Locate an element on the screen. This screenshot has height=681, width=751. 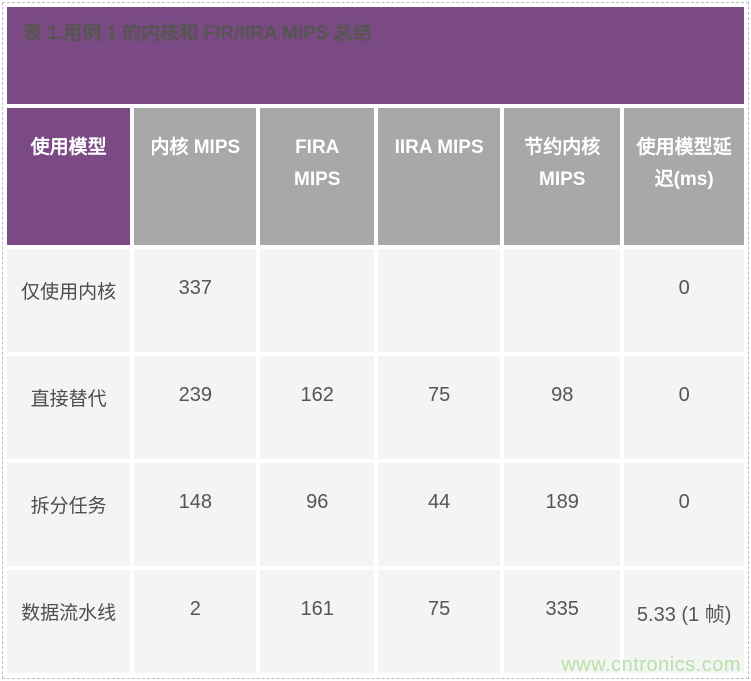
table-cell: 148 is located at coordinates (195, 514).